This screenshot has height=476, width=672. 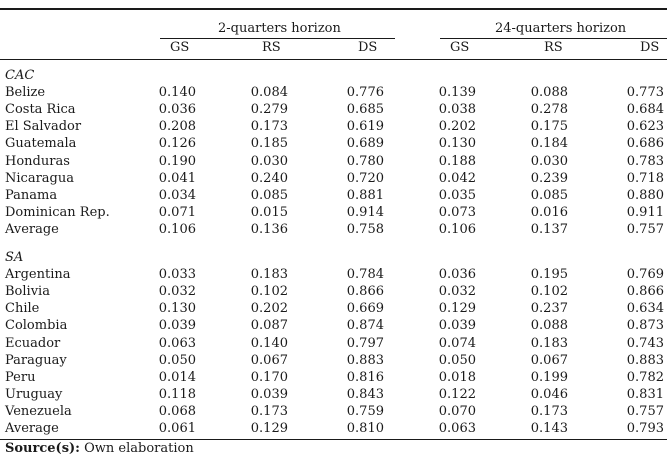 What do you see at coordinates (645, 275) in the screenshot?
I see `table-cell: 0.769` at bounding box center [645, 275].